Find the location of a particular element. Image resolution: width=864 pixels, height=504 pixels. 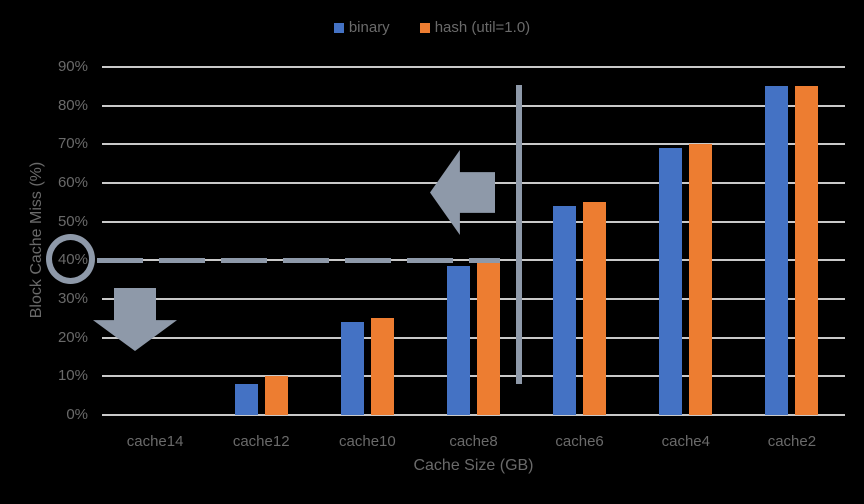

x-tick-label-cache2: cache2 is located at coordinates (792, 441).